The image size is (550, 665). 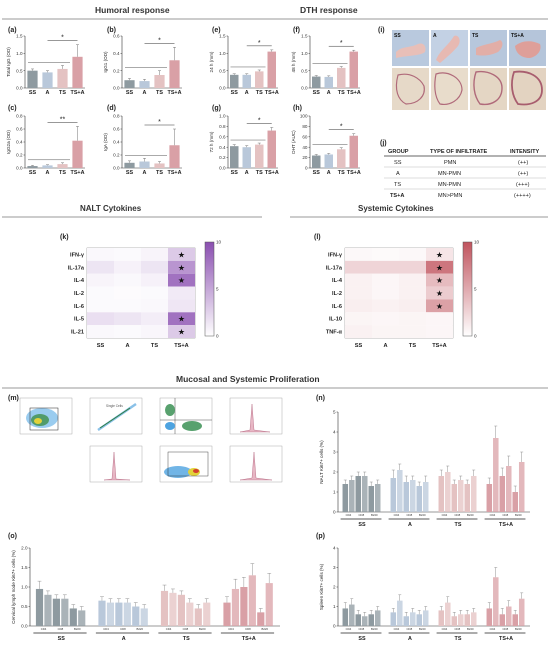 What do you see at coordinates (396, 208) in the screenshot?
I see `header-systemic-cytokines: Systemic Cytokines` at bounding box center [396, 208].